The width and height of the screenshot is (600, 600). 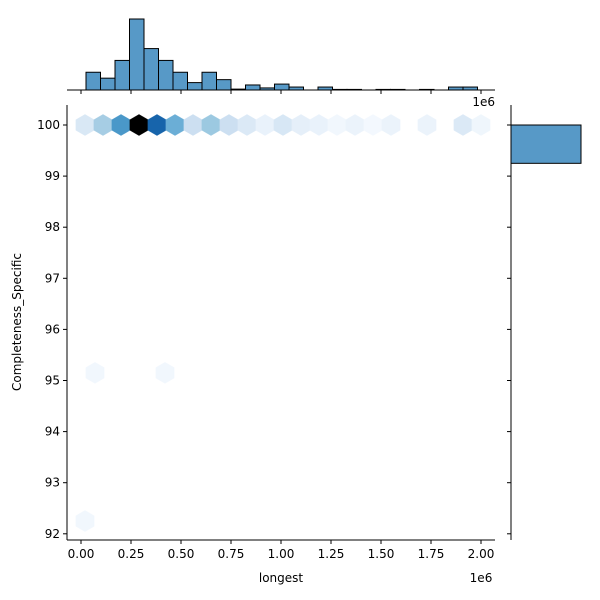 I want to click on right-hist-bar, so click(x=546, y=144).